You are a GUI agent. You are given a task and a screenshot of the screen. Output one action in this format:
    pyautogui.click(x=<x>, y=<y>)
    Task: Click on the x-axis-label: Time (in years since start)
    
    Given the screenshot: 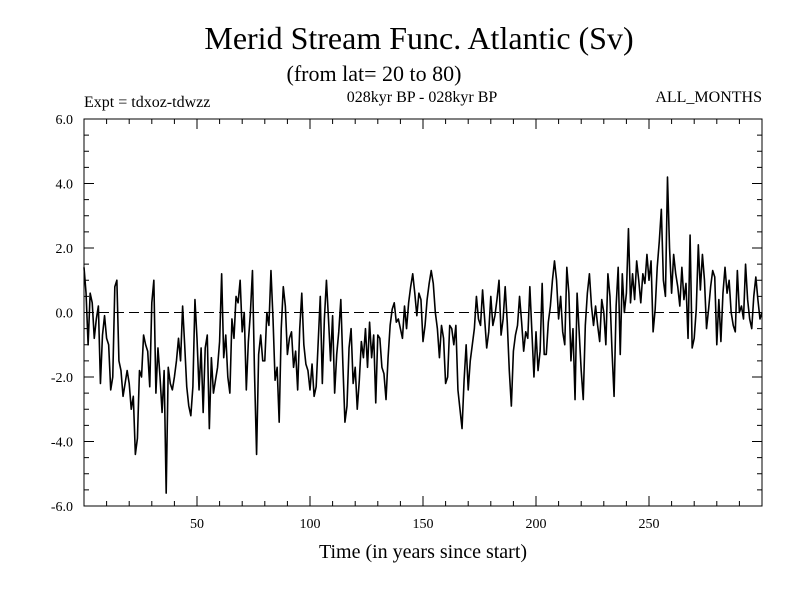 What is the action you would take?
    pyautogui.click(x=423, y=552)
    